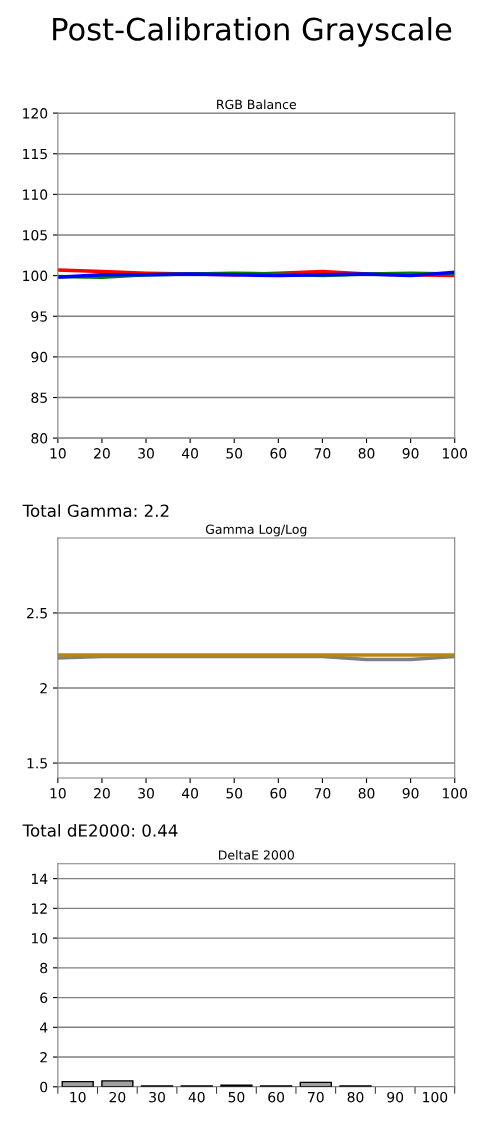 The image size is (503, 1138). I want to click on y-tick-label: 0, so click(44, 1087).